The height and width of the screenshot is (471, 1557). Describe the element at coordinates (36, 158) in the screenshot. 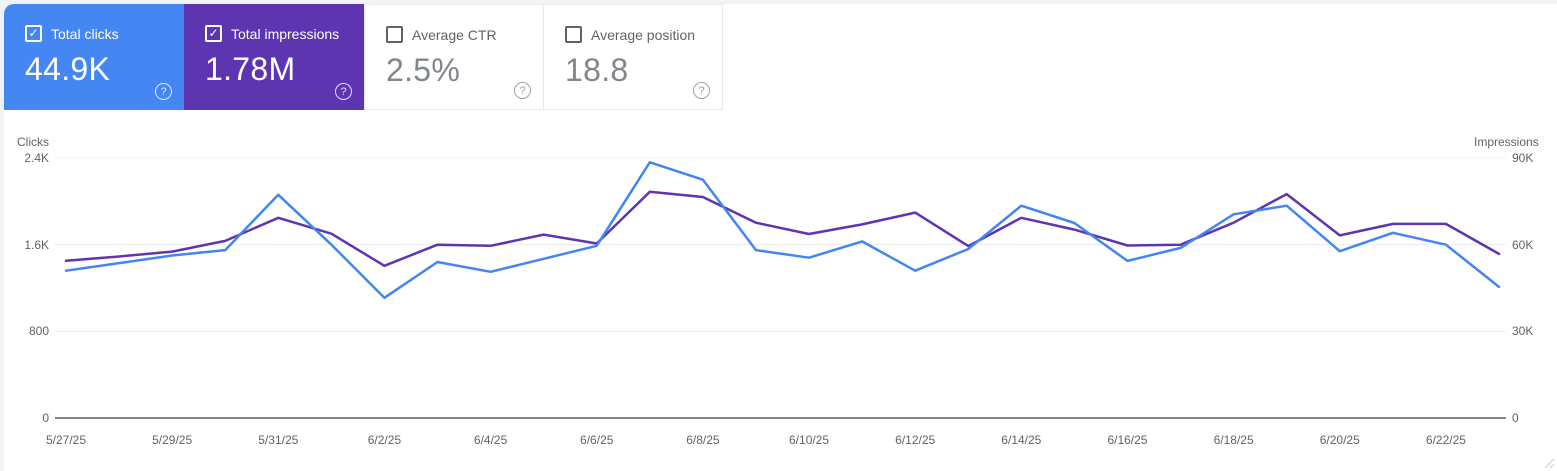

I see `left-axis-tick: 2.4K` at that location.